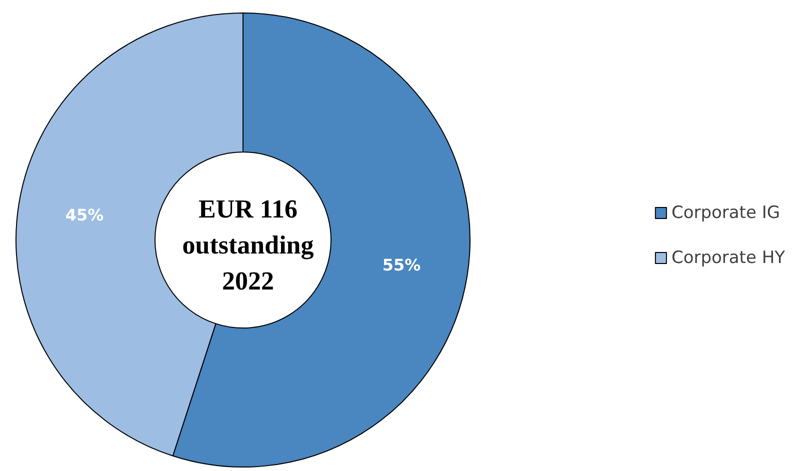 This screenshot has height=471, width=802. I want to click on data-label: 55%, so click(401, 265).